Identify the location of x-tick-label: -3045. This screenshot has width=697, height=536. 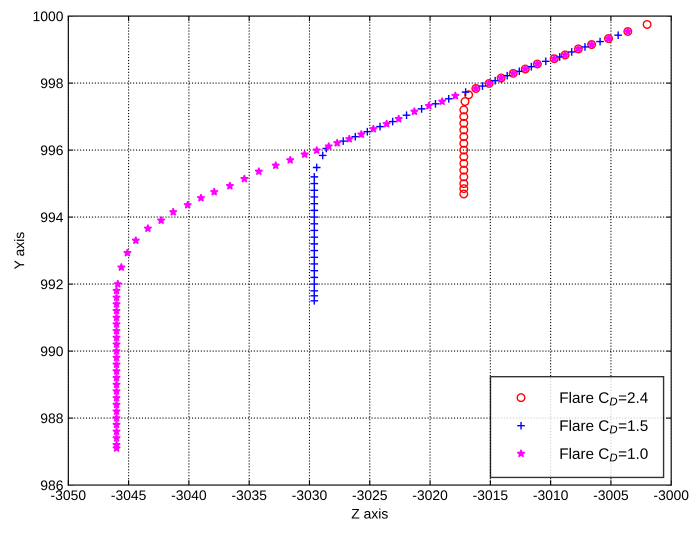
(128, 495).